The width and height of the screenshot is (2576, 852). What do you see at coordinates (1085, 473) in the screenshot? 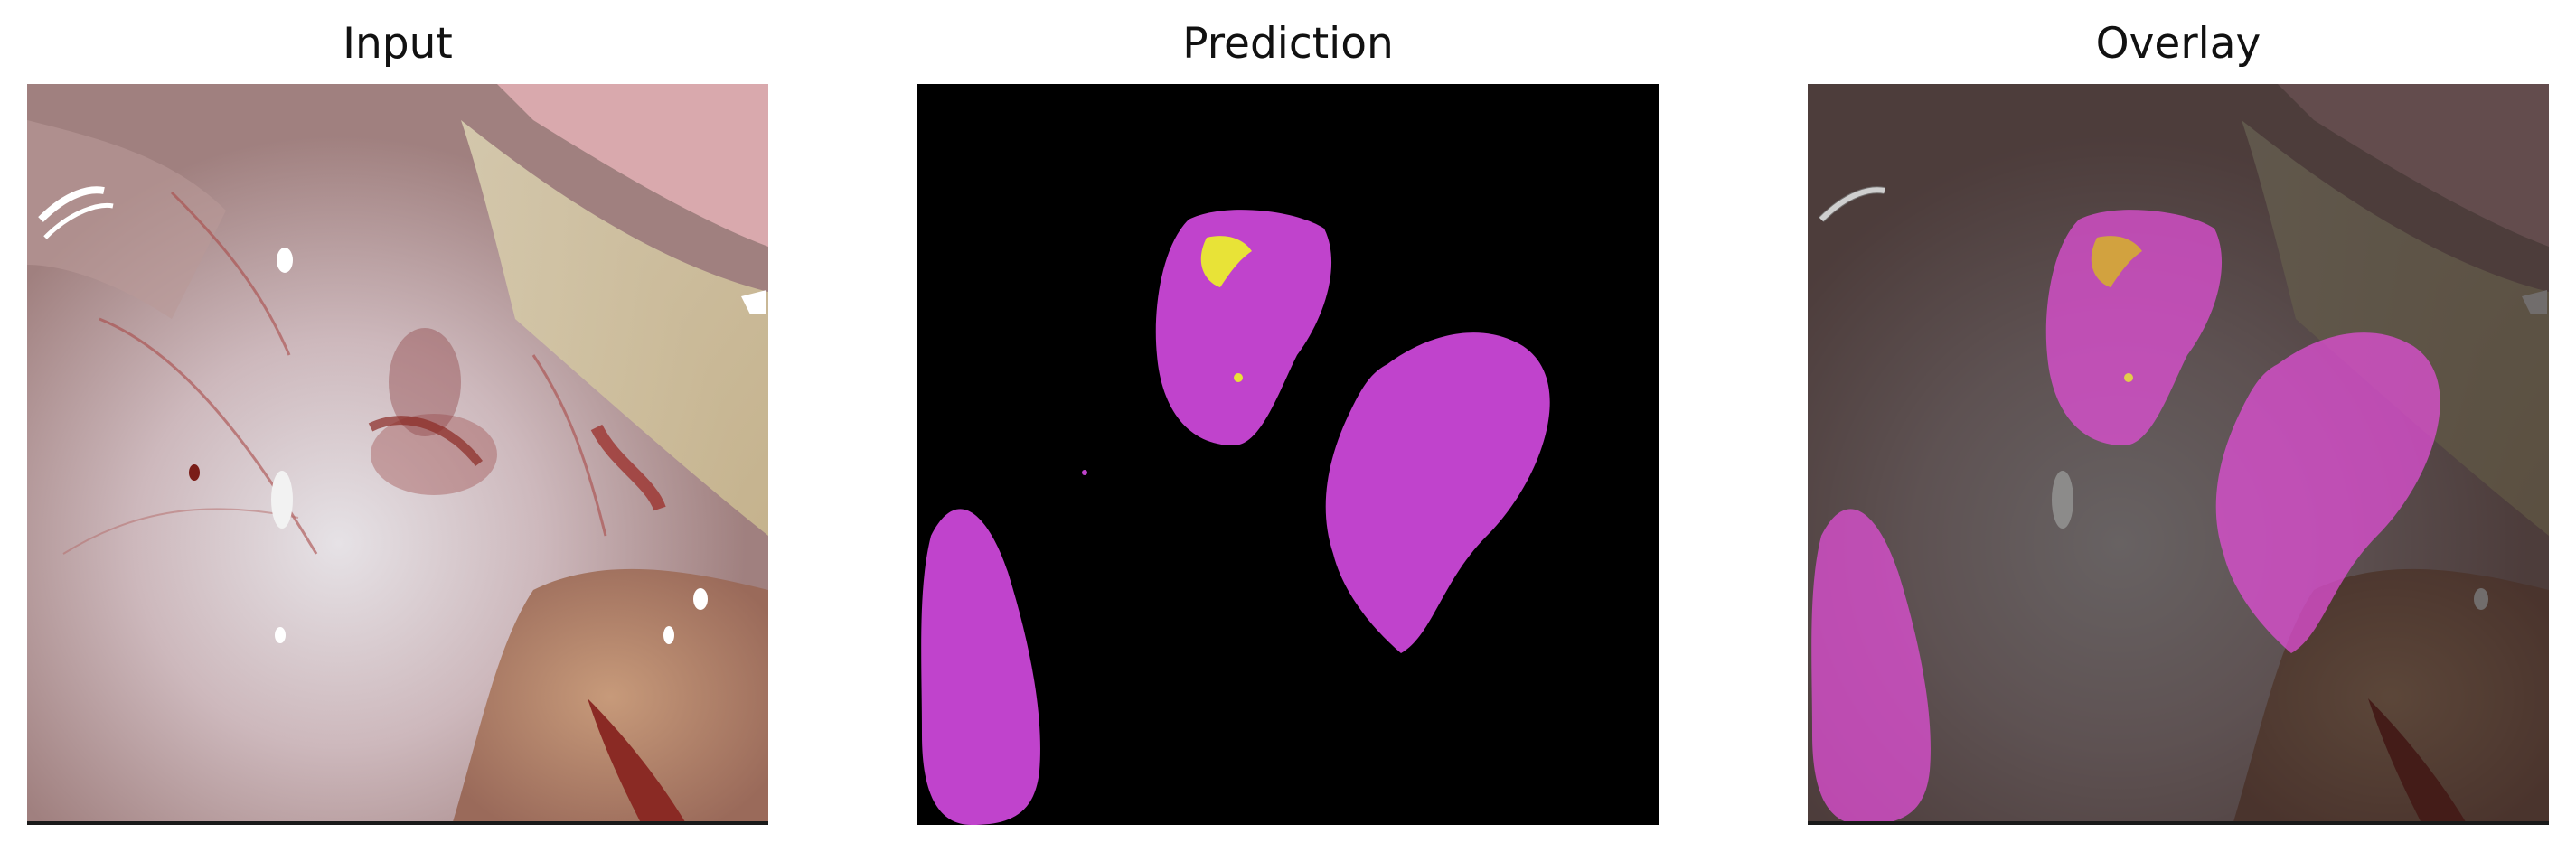
I see `segment-magenta-dot` at bounding box center [1085, 473].